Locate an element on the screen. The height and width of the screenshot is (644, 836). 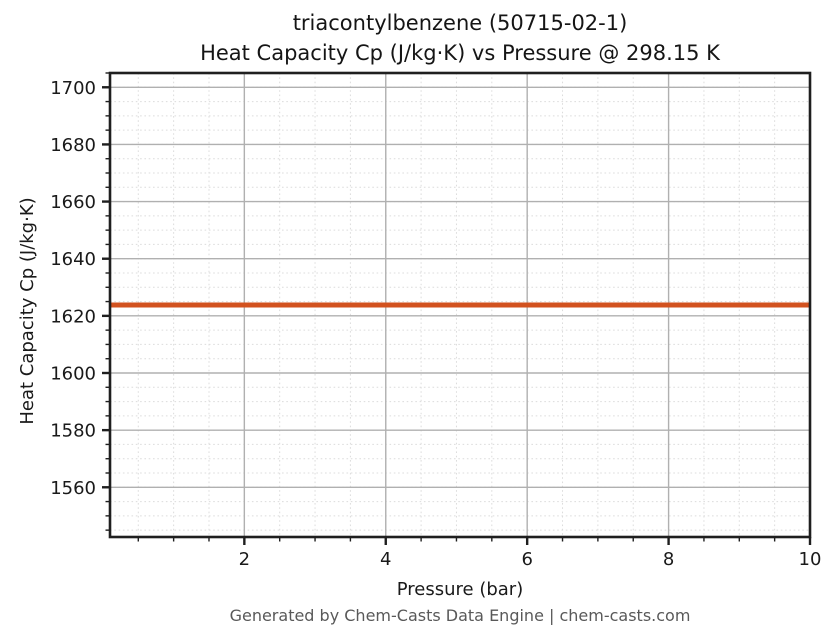
x-tick-label-6: 6 is located at coordinates (526, 559).